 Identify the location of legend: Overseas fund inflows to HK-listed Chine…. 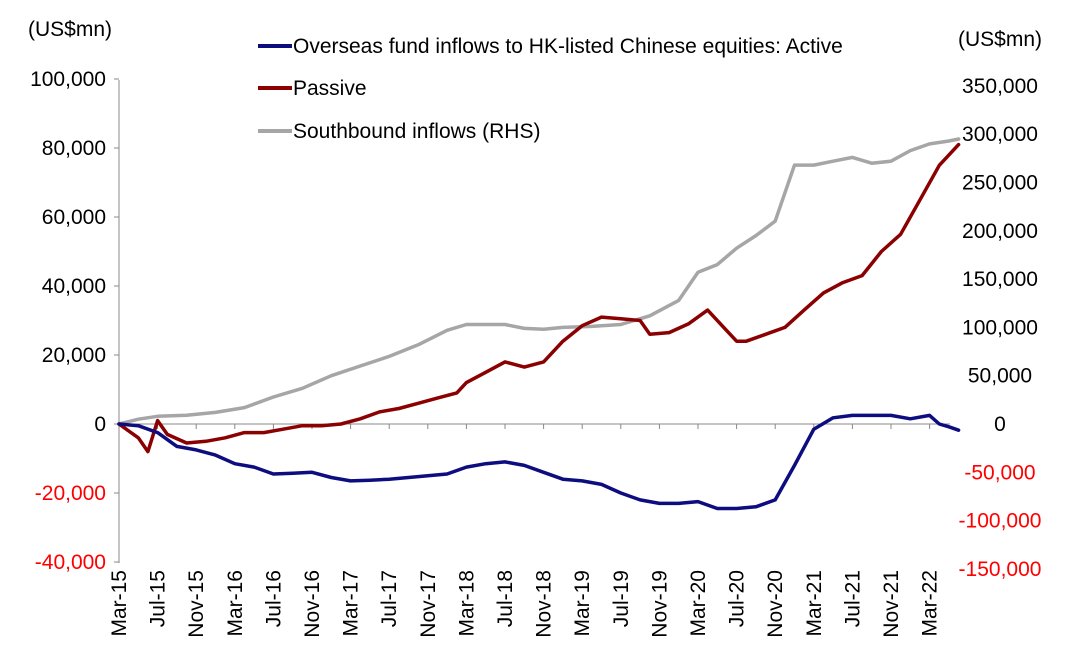
(550, 89).